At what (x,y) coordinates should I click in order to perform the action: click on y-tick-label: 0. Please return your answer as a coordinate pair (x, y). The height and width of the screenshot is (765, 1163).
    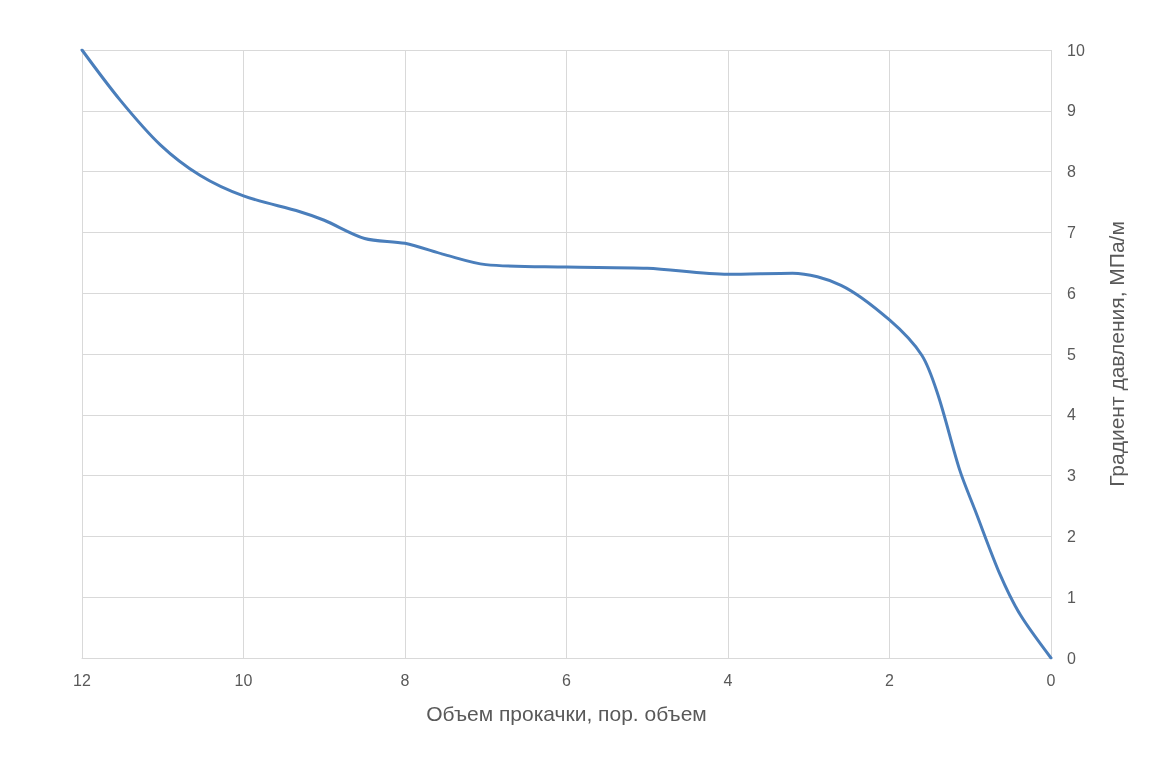
    Looking at the image, I should click on (1071, 658).